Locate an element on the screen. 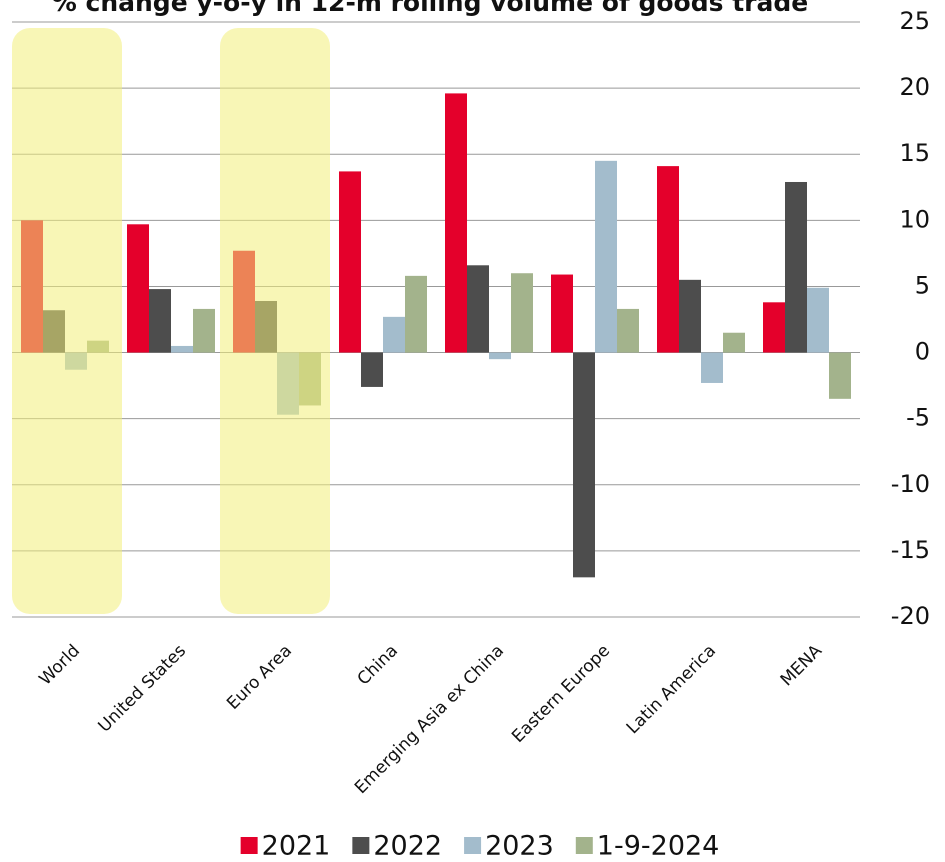  y-tick-label: 25 is located at coordinates (914, 21).